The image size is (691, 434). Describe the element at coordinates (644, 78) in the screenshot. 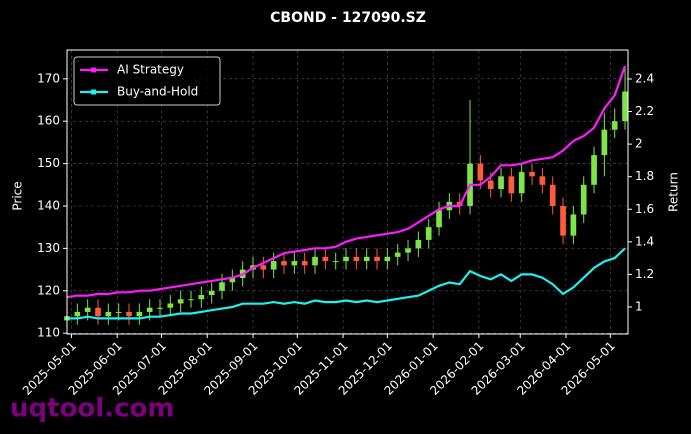

I see `y2-tick-label: 2.4` at that location.